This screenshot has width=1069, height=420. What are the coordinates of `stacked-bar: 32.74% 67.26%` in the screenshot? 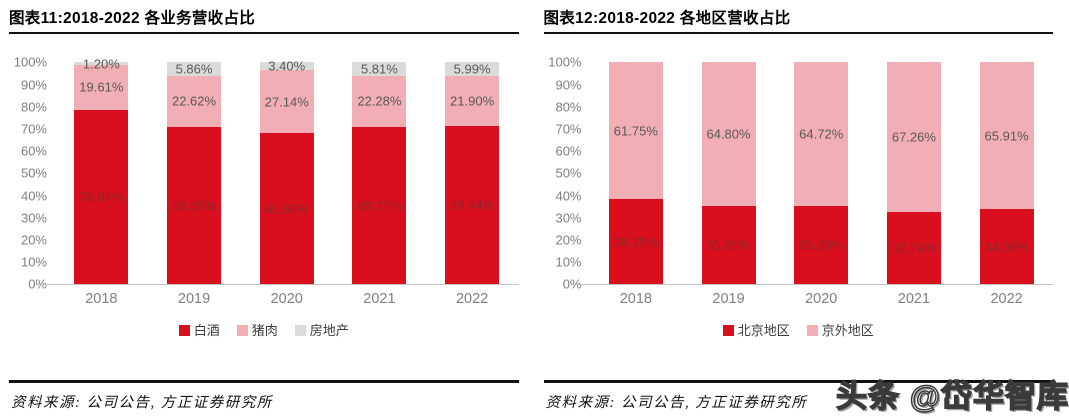 It's located at (913, 173).